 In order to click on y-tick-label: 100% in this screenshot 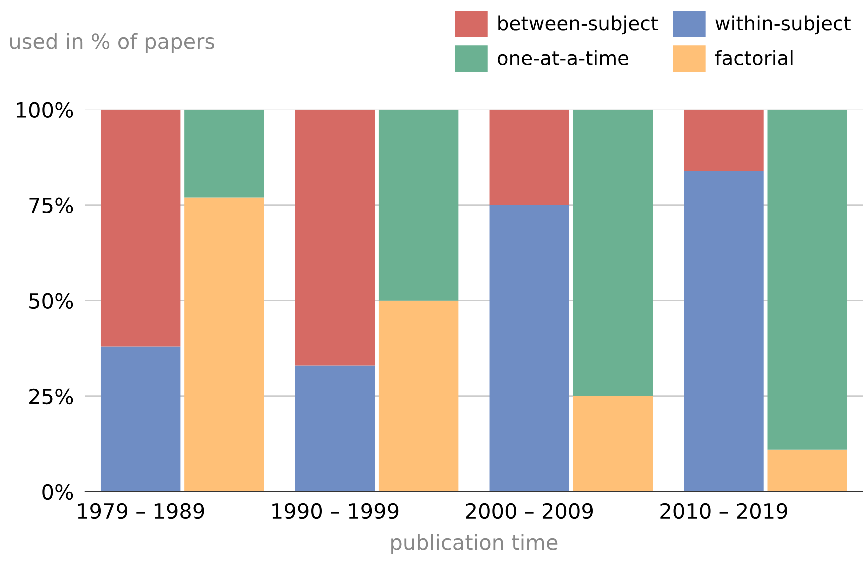, I will do `click(45, 110)`.